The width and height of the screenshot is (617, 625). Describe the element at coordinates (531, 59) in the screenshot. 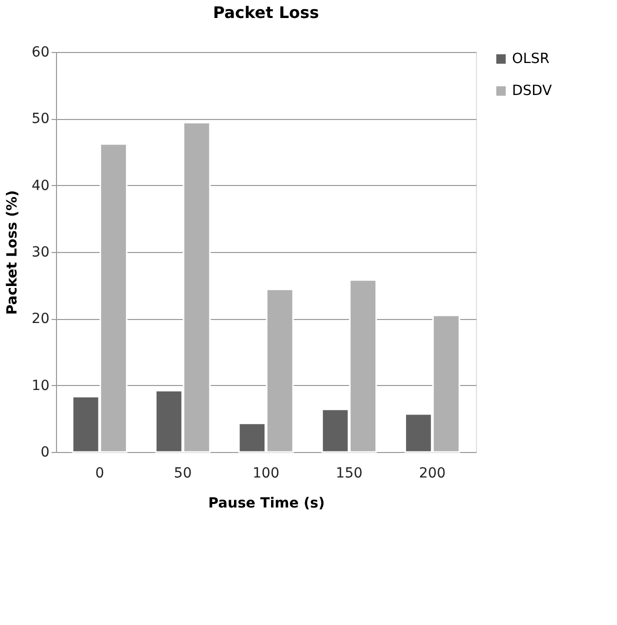

I see `legend-label: OLSR` at that location.